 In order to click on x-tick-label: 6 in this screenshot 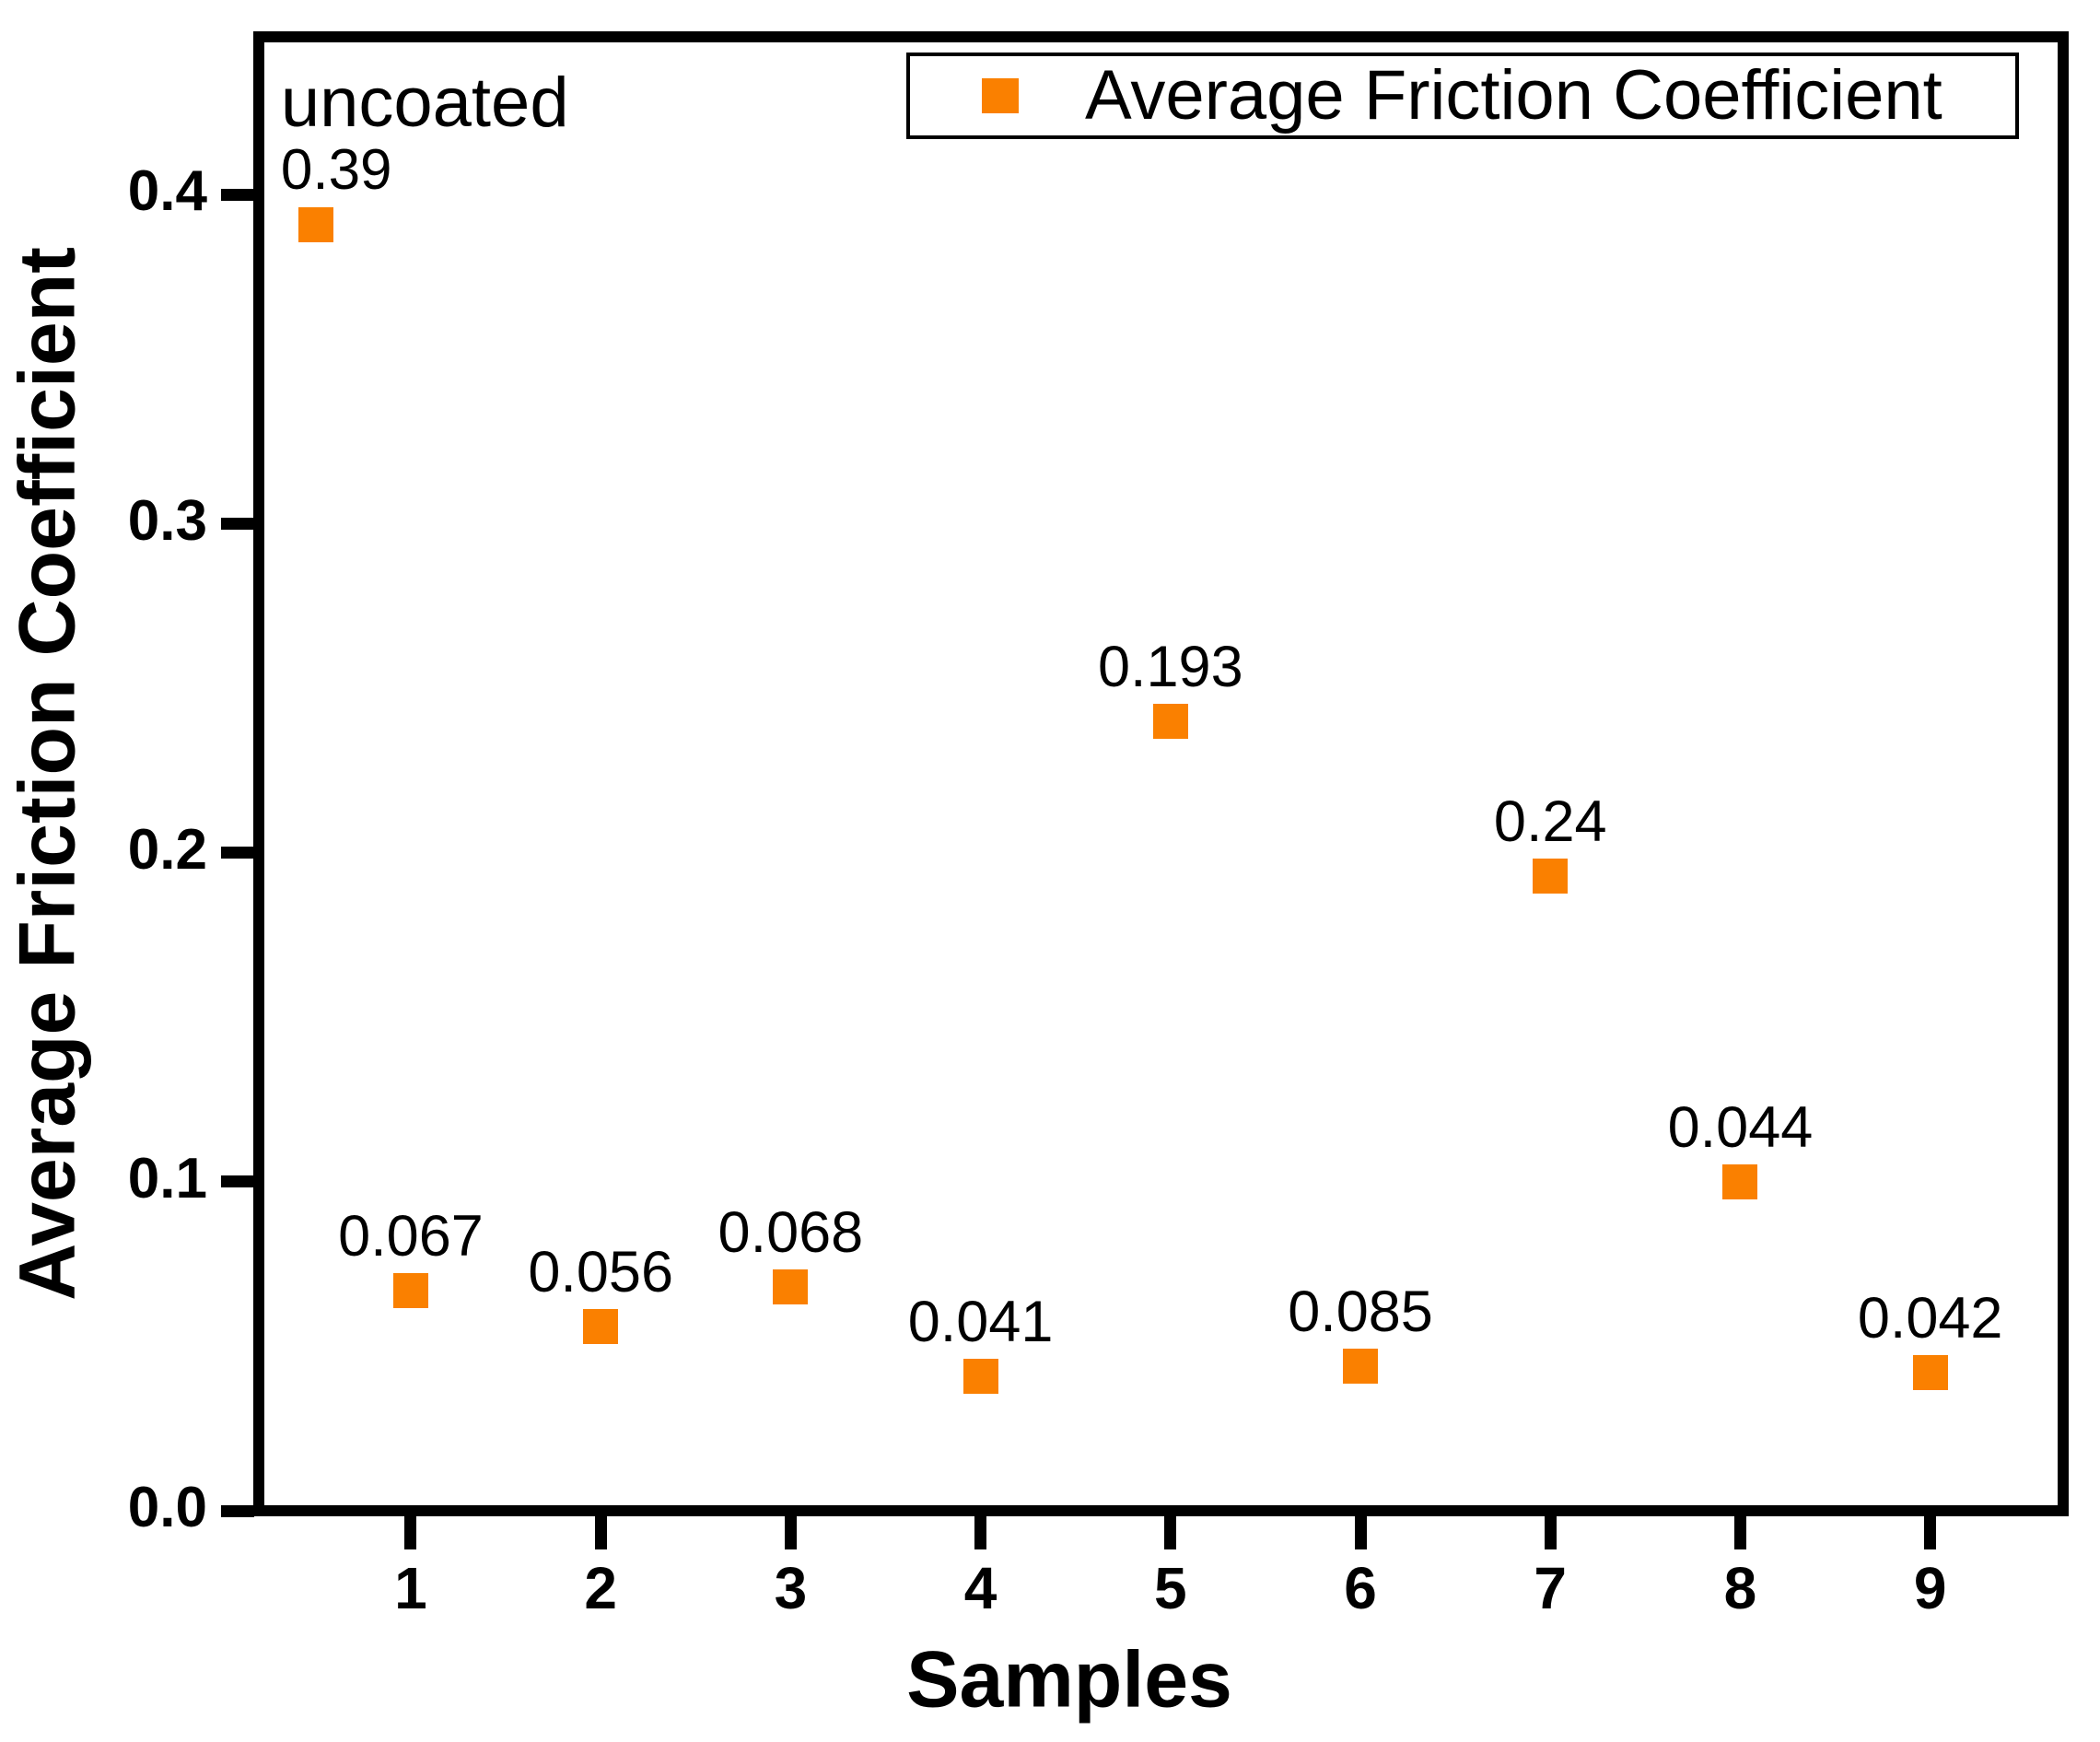, I will do `click(1360, 1588)`.